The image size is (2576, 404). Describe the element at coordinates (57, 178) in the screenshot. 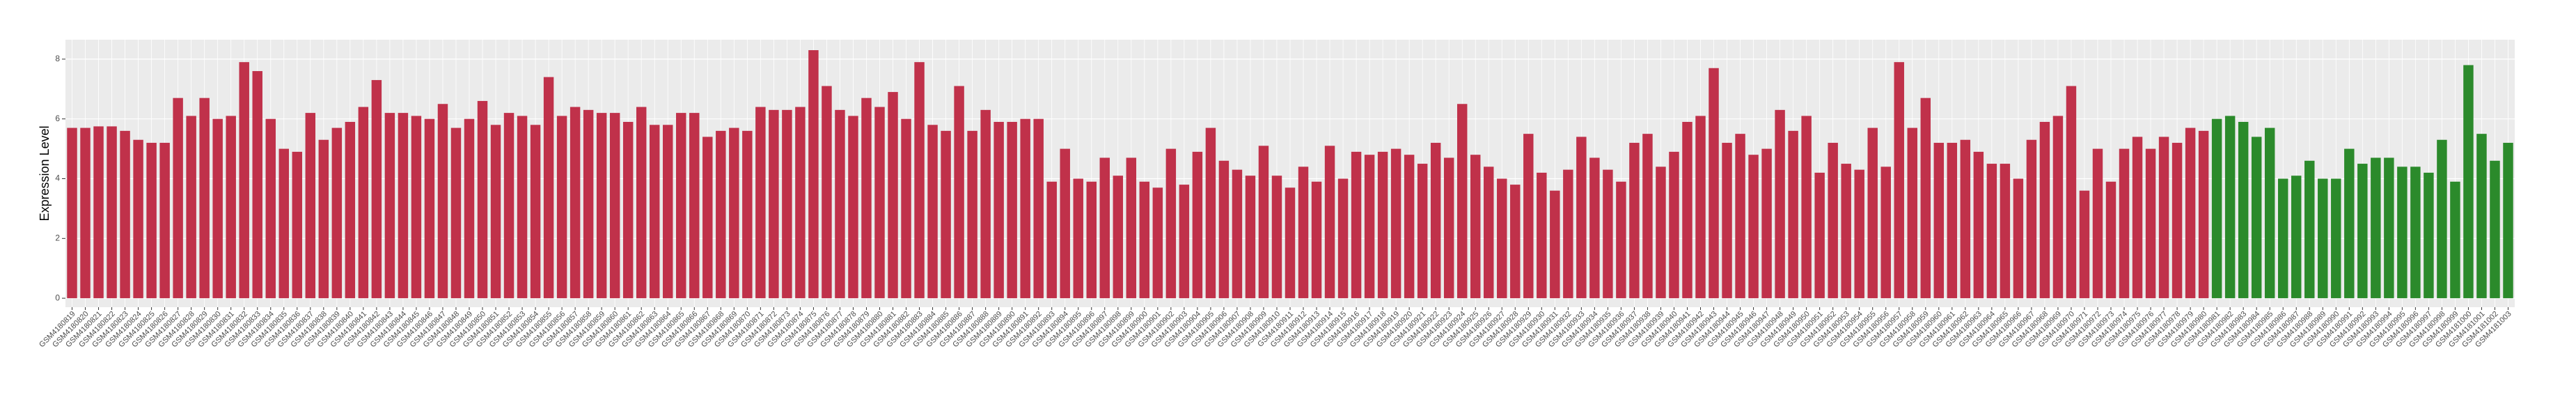

I see `y-tick-label: 4` at that location.